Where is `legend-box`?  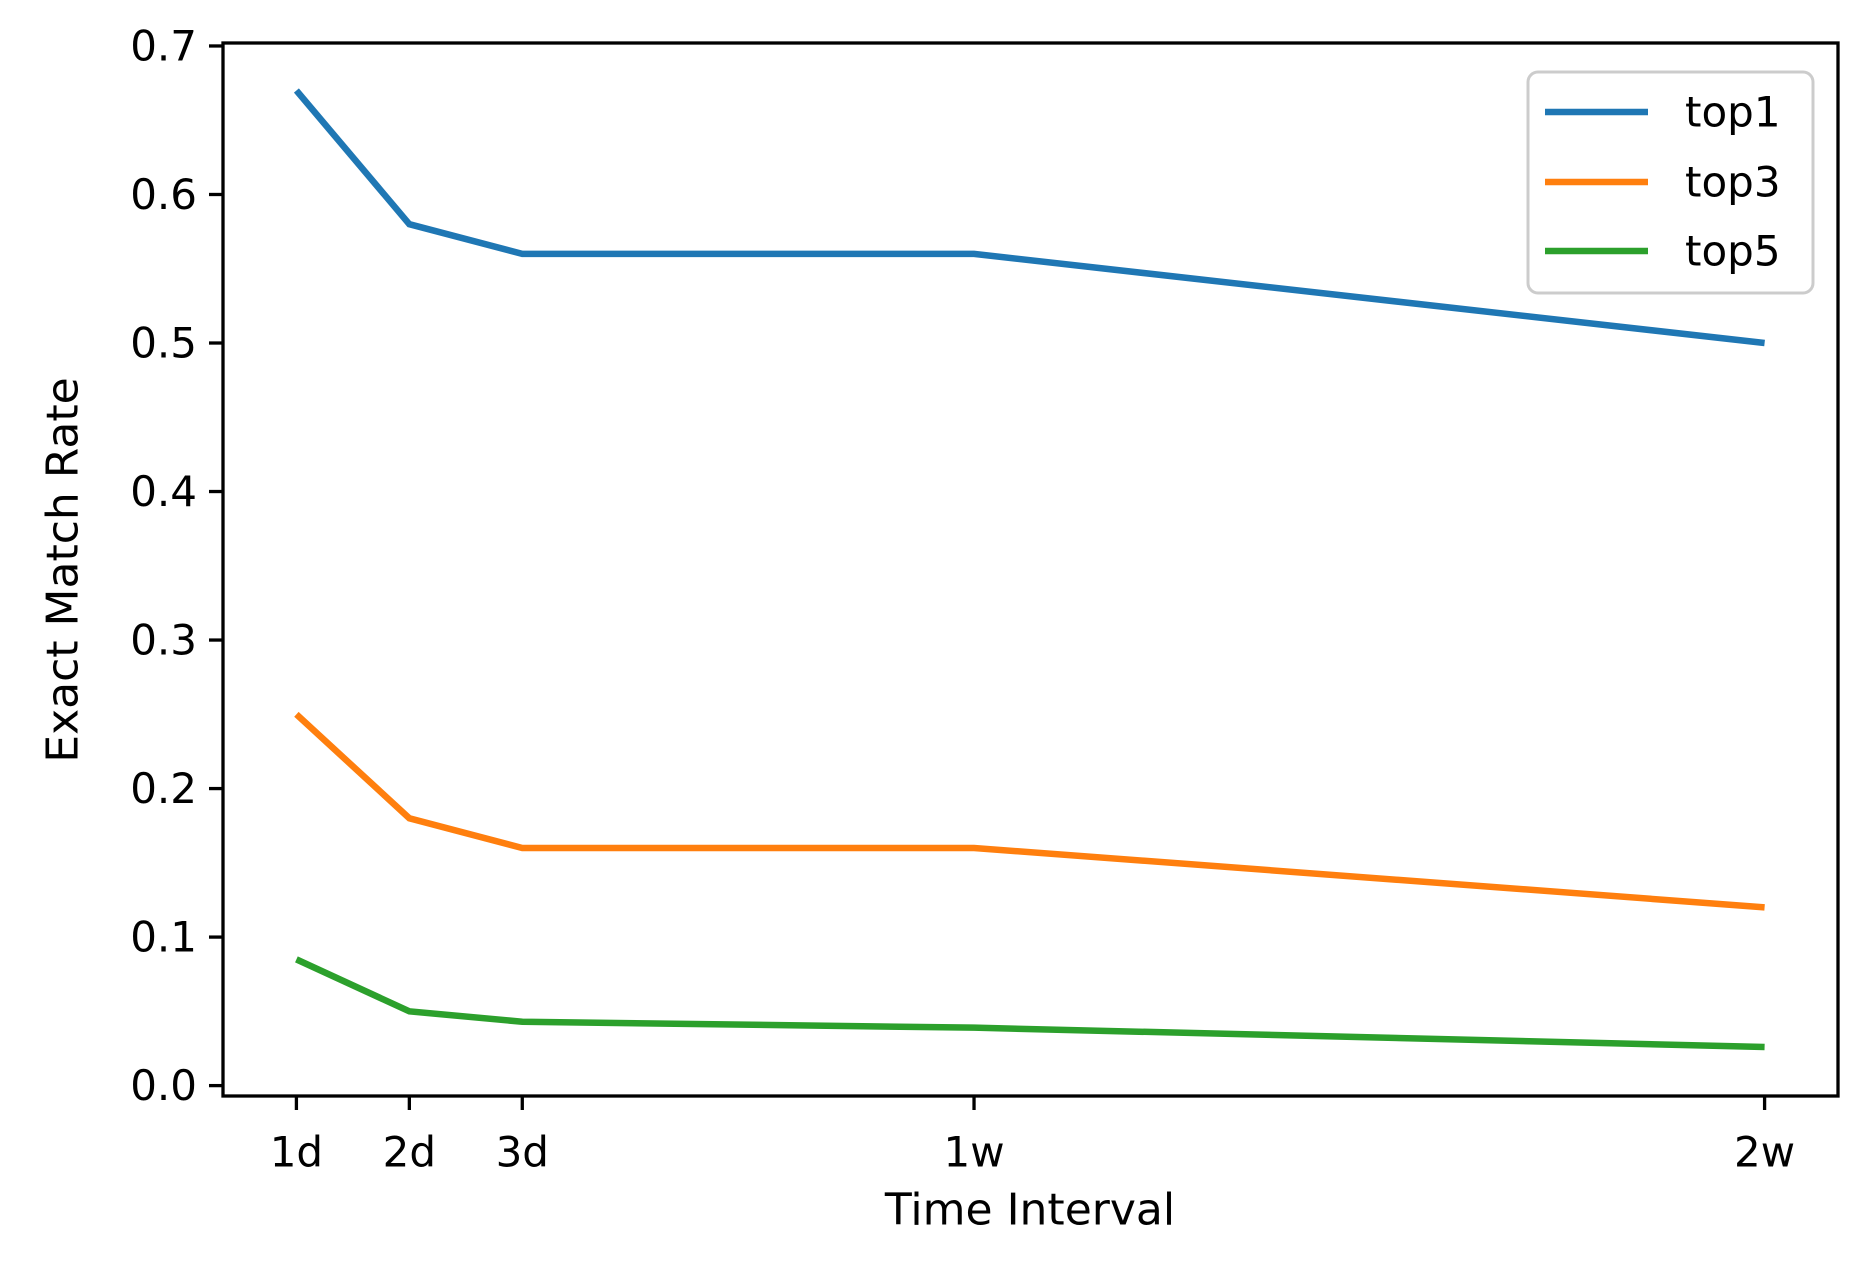
legend-box is located at coordinates (1670, 182).